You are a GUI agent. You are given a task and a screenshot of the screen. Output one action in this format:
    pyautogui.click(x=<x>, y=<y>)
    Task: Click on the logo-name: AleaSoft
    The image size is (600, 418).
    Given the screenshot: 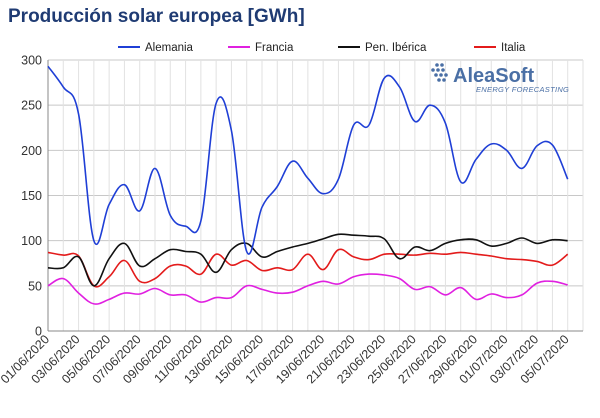 What is the action you would take?
    pyautogui.click(x=493, y=76)
    